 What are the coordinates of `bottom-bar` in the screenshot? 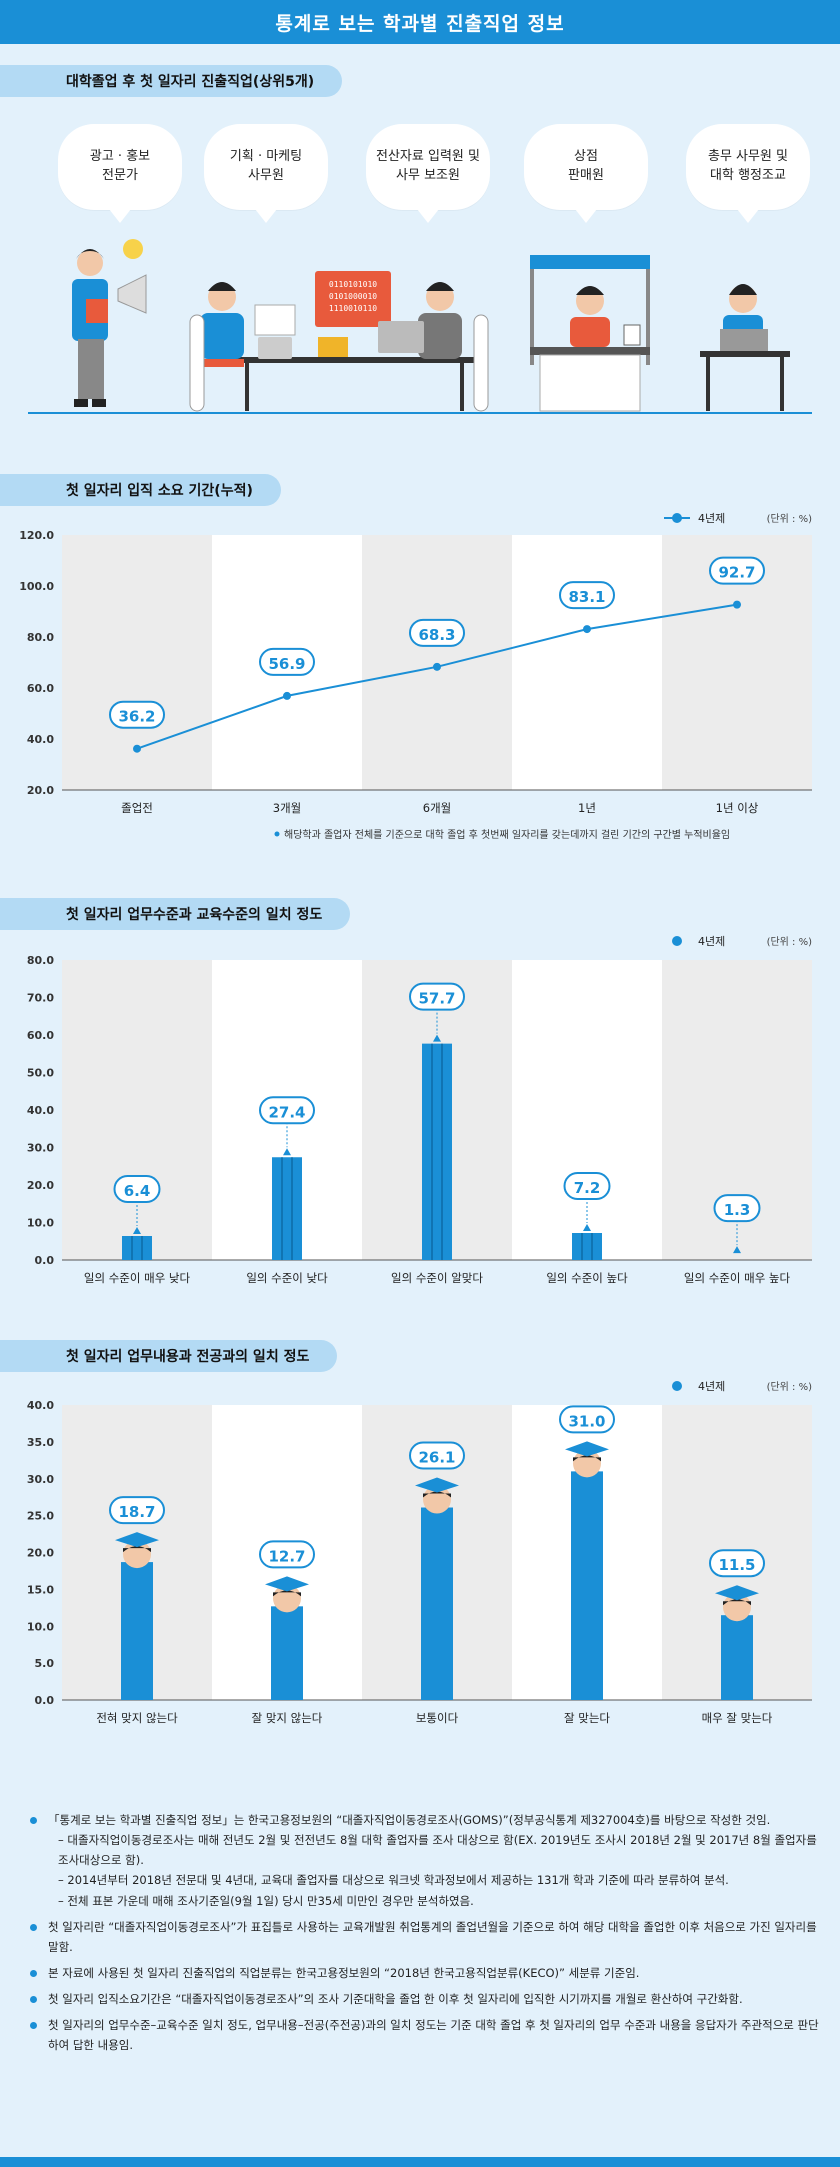 It's located at (420, 2162).